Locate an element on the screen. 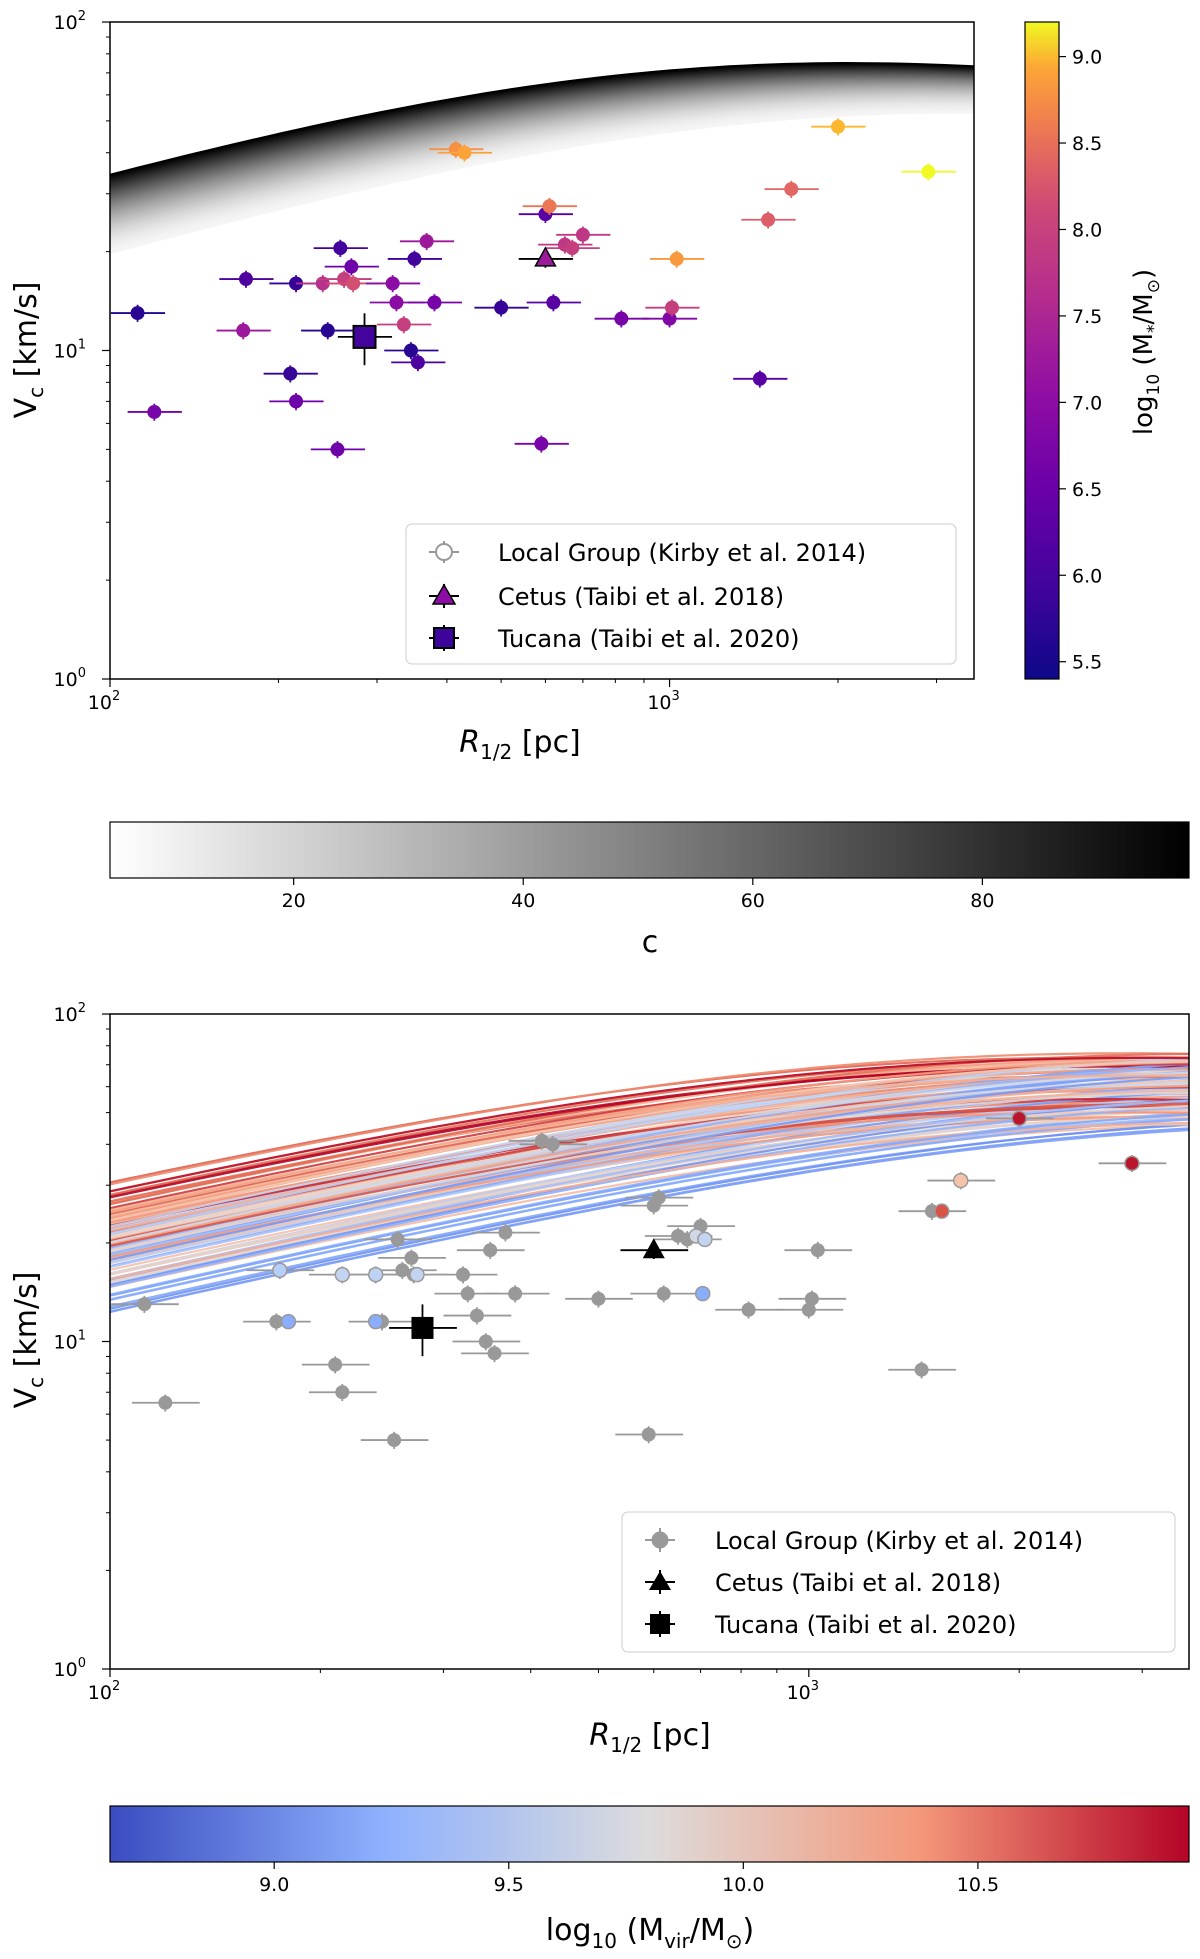 This screenshot has height=1959, width=1200. stellar-mass-colorbar-gradient is located at coordinates (1042, 350).